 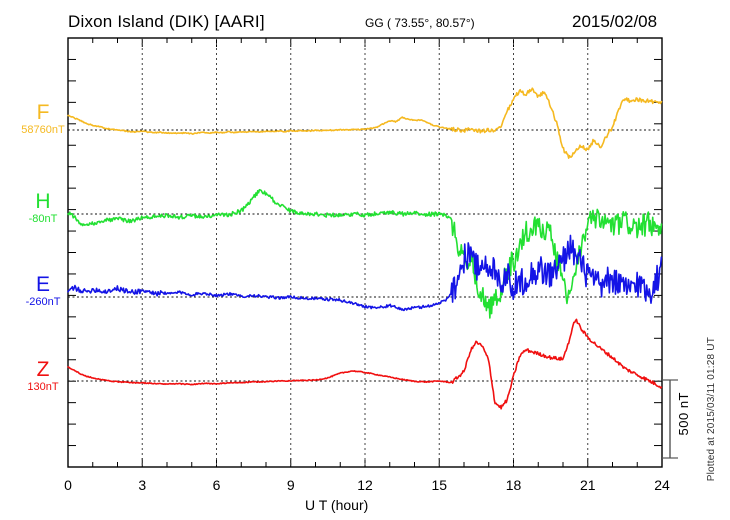 I want to click on component-name-f: F, so click(x=43, y=112).